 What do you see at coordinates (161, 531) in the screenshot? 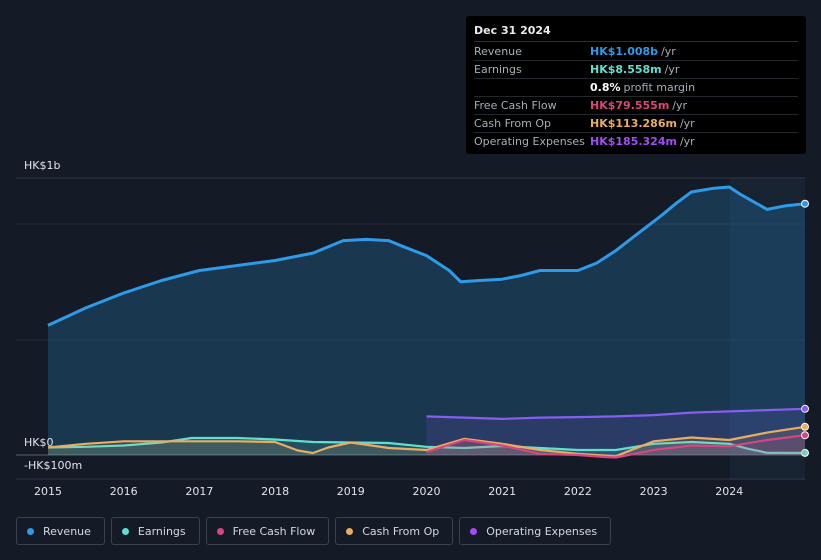
I see `legend-label: Earnings` at bounding box center [161, 531].